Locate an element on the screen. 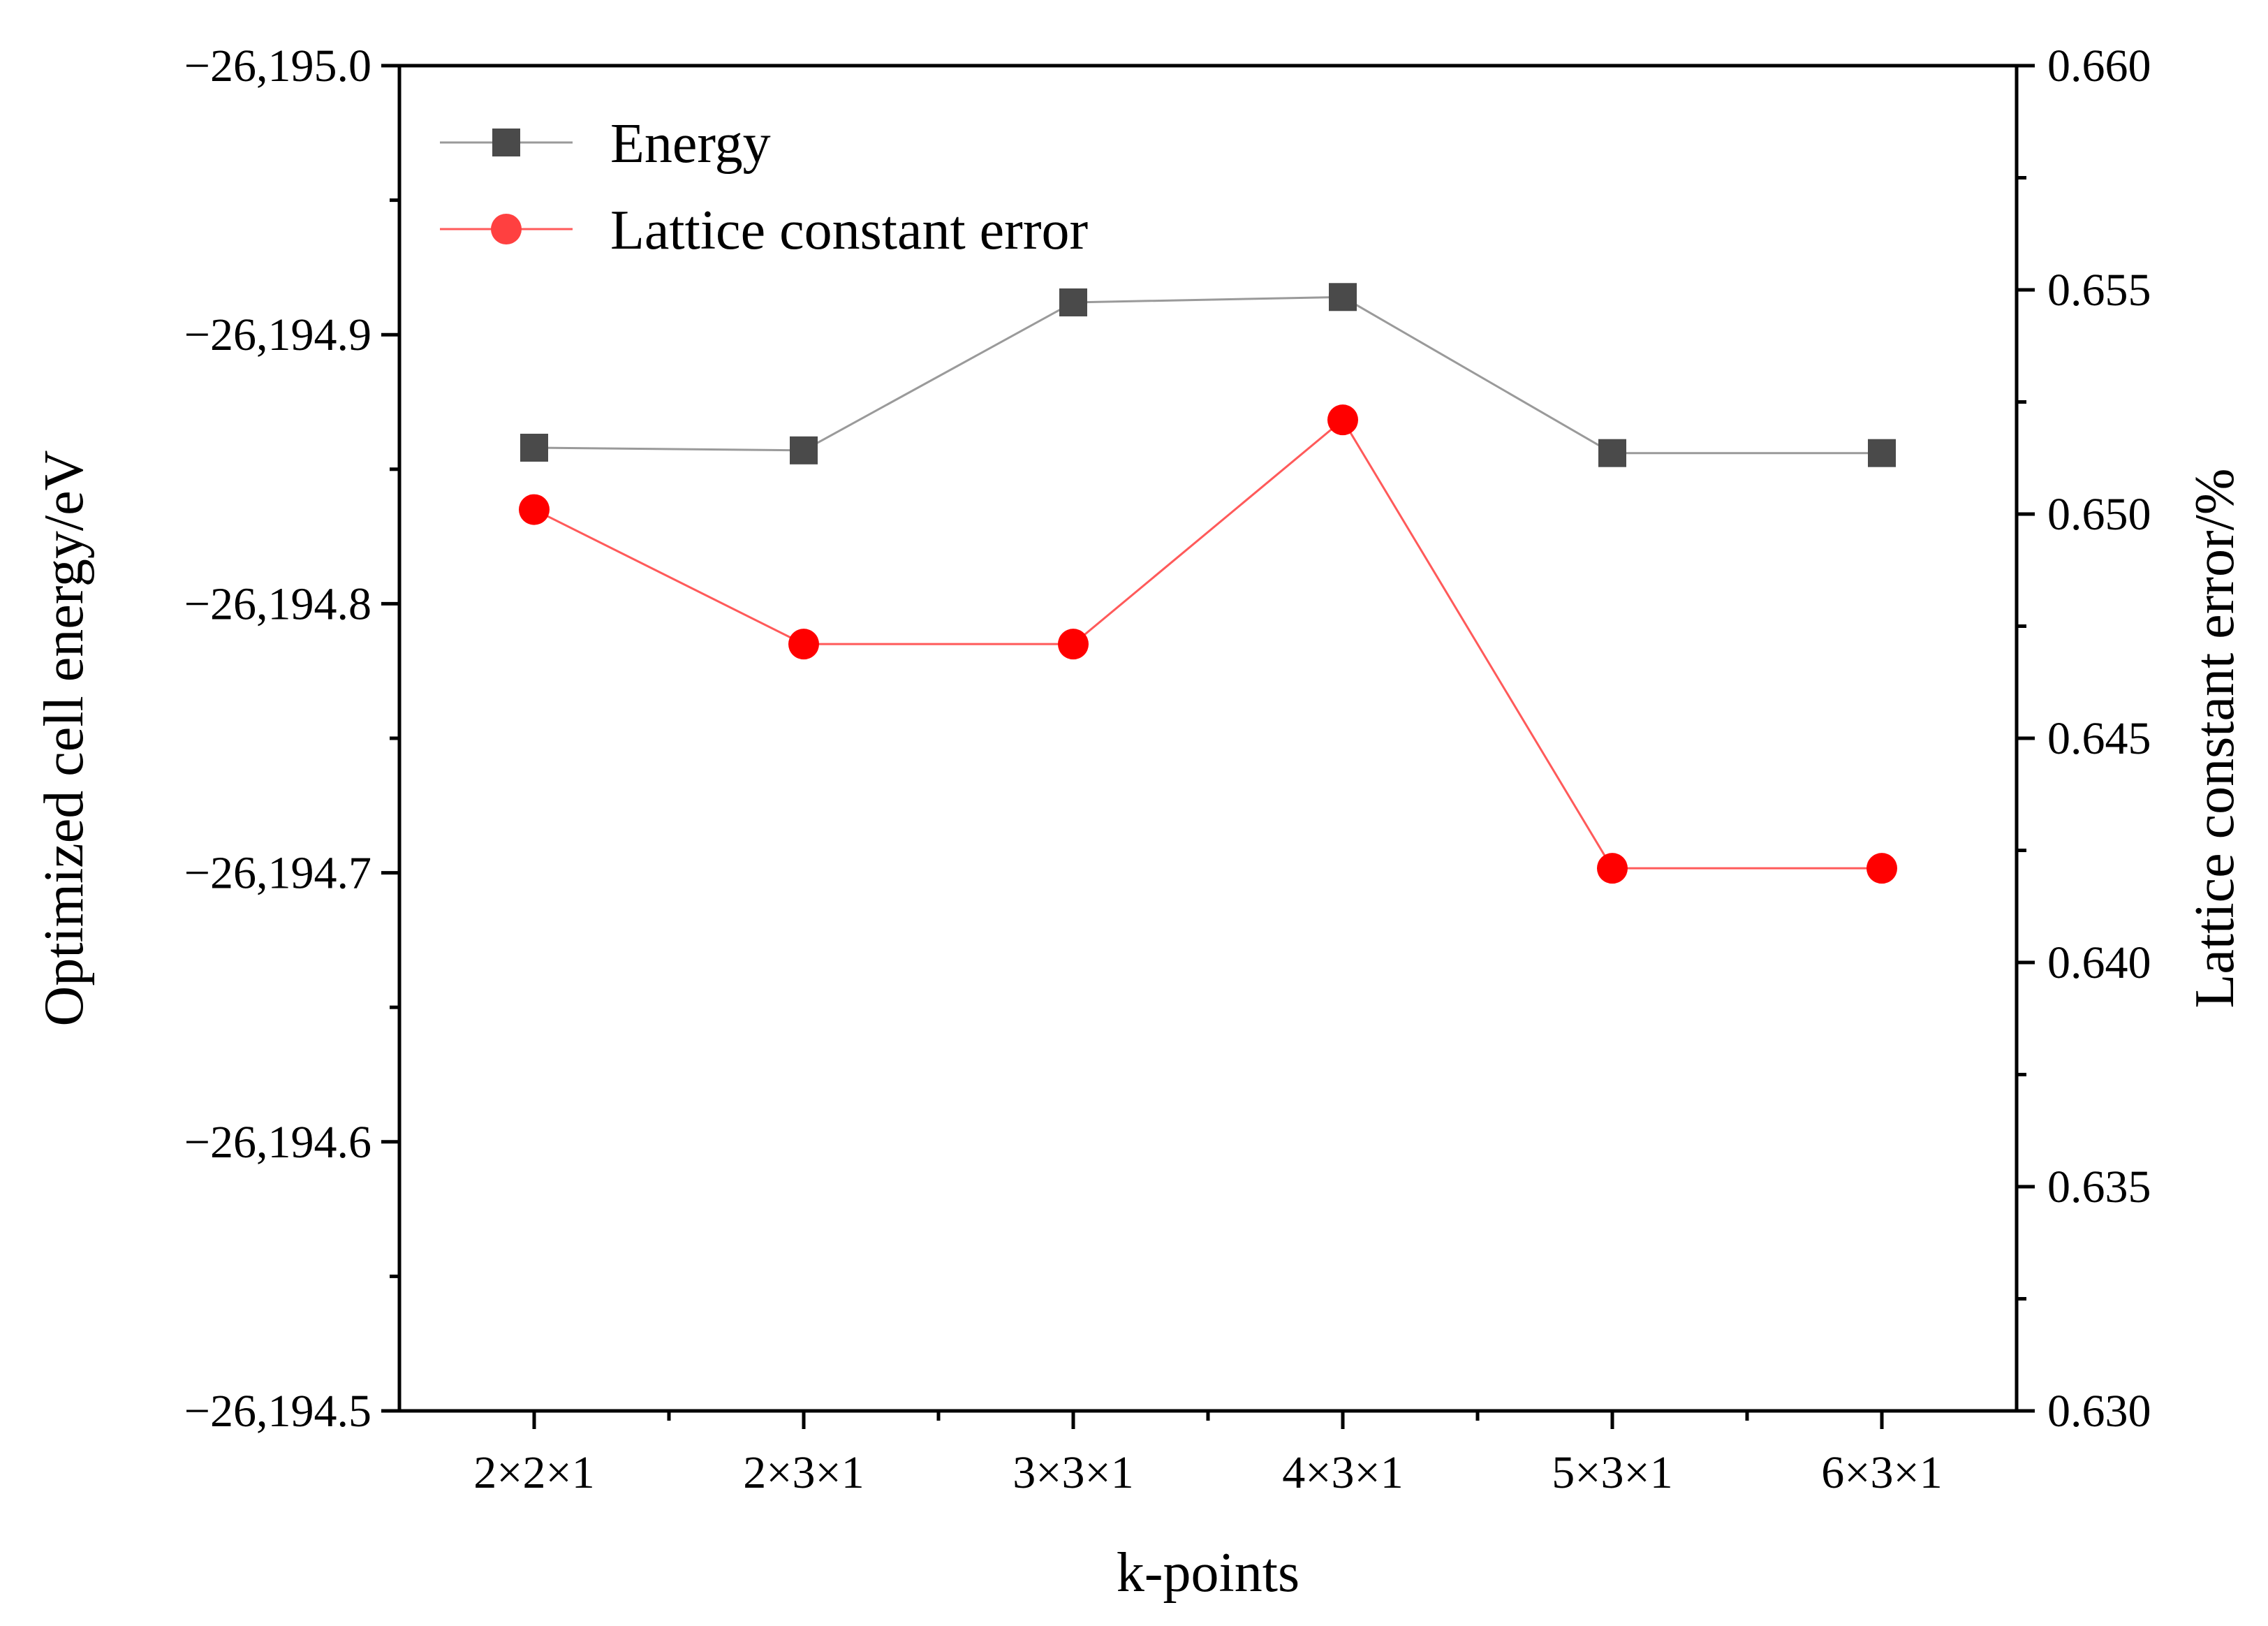 The height and width of the screenshot is (1626, 2268). series-energy is located at coordinates (1208, 375).